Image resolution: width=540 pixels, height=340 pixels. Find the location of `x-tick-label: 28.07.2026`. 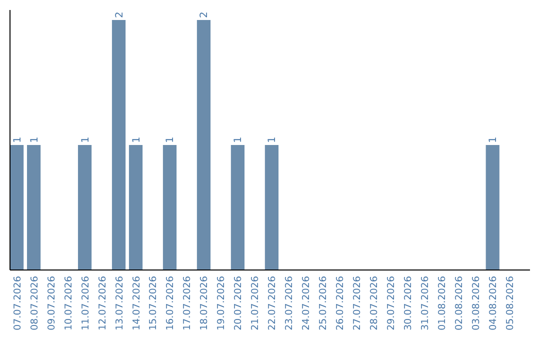

x-tick-label: 28.07.2026 is located at coordinates (374, 303).